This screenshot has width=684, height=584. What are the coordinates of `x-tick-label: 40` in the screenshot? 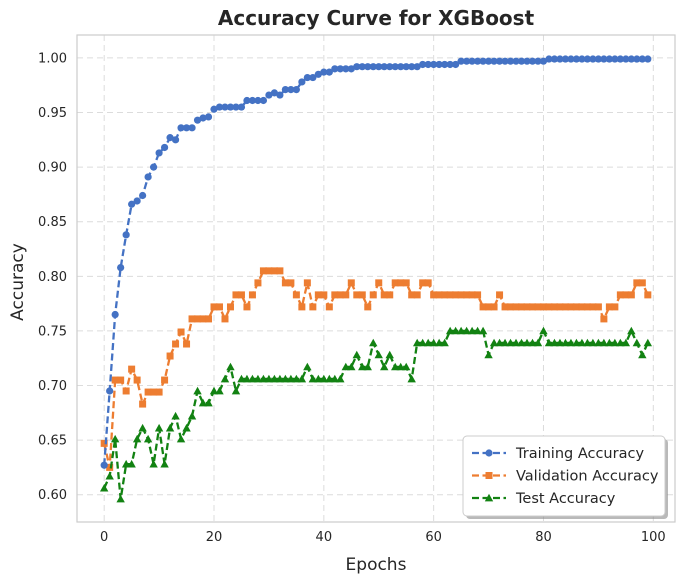 It's located at (324, 537).